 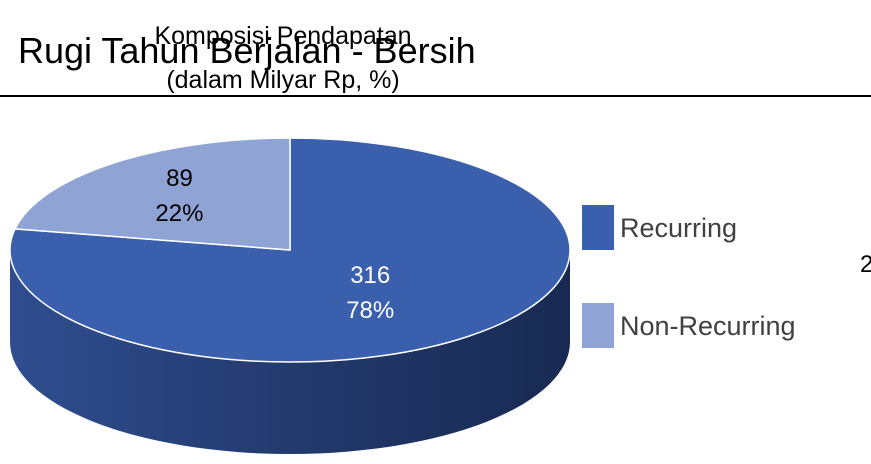 I want to click on legend: Recurring Non-Recurring, so click(x=689, y=276).